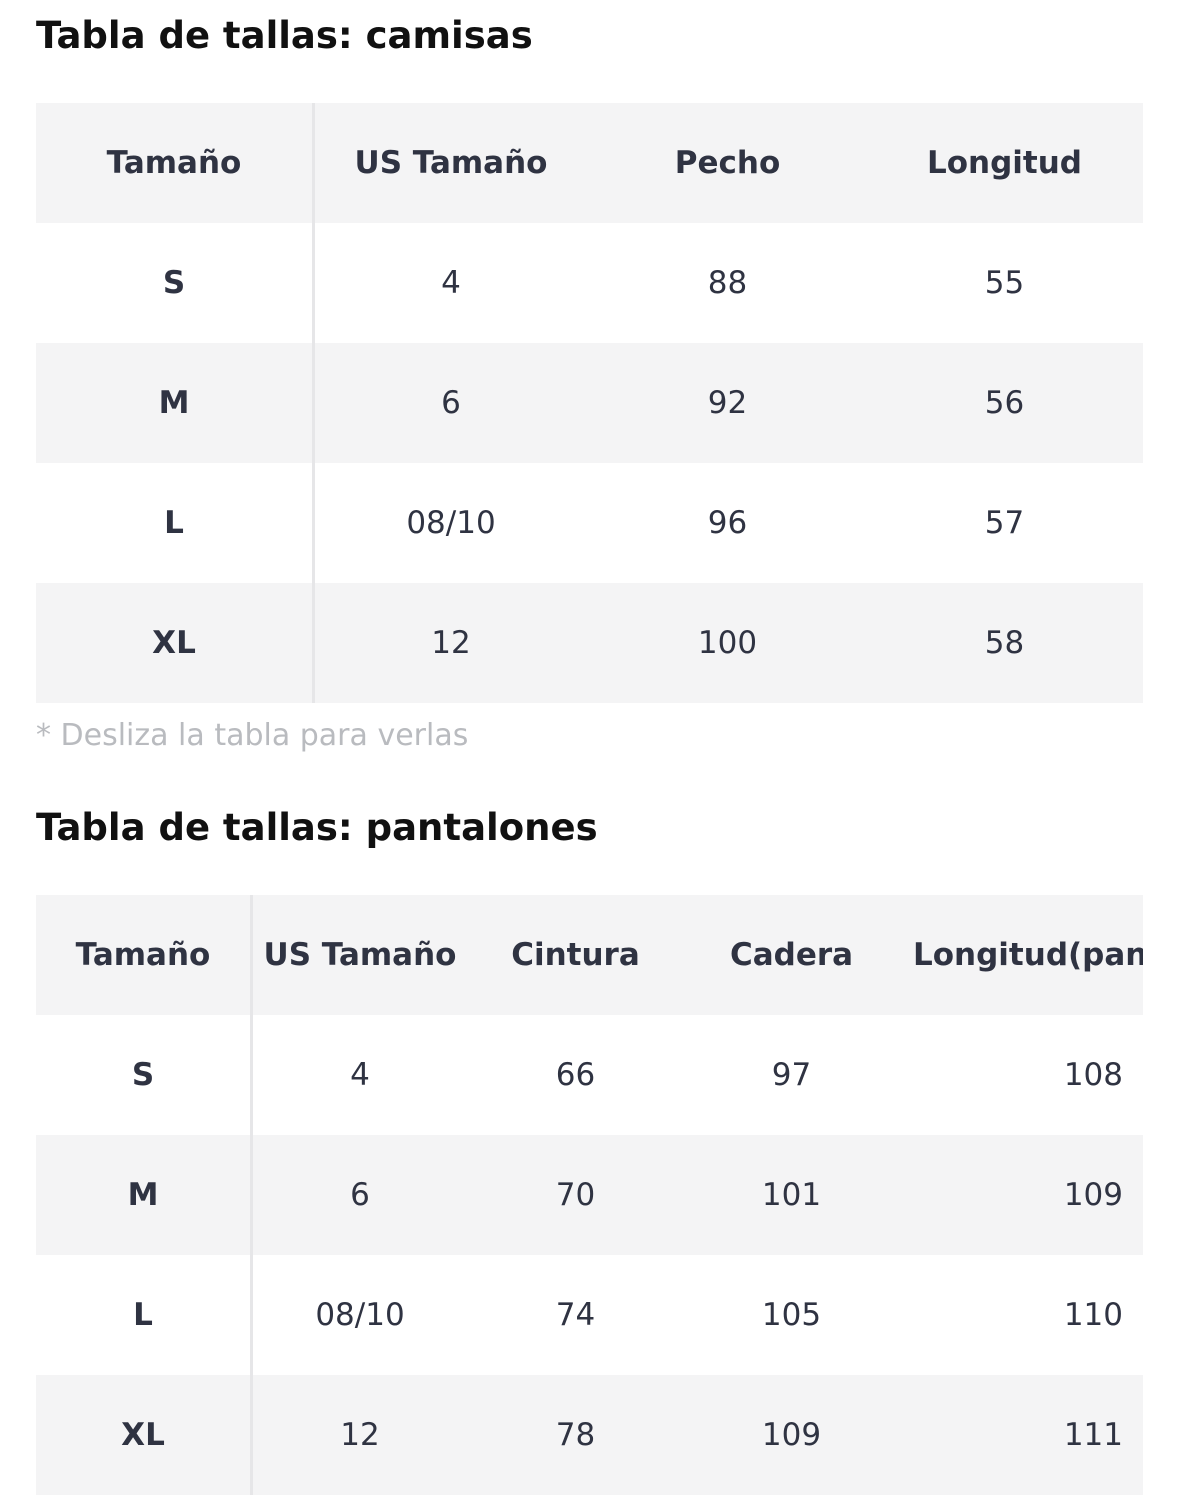 The height and width of the screenshot is (1511, 1179). Describe the element at coordinates (1093, 1435) in the screenshot. I see `table-cell: 111` at that location.